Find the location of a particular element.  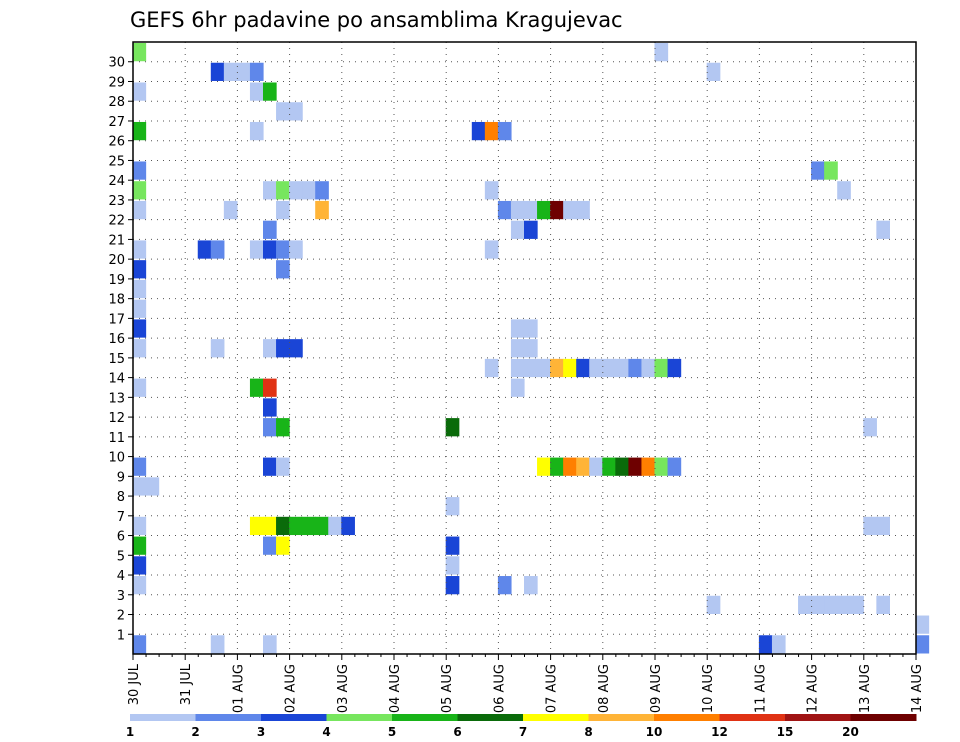

colorbar-label: 10 is located at coordinates (654, 732).